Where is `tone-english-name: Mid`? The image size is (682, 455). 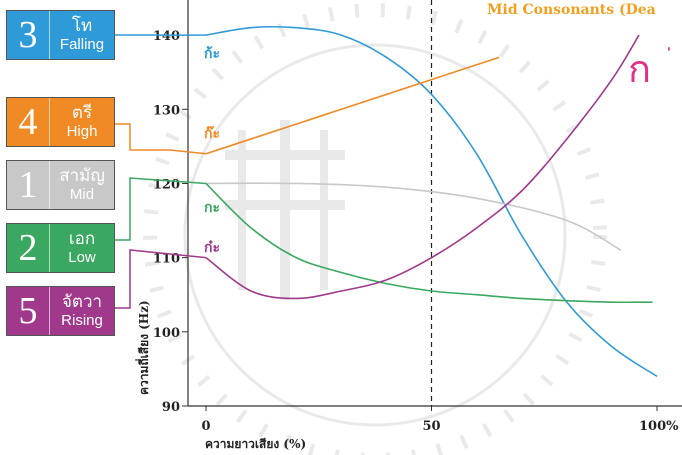 tone-english-name: Mid is located at coordinates (82, 194).